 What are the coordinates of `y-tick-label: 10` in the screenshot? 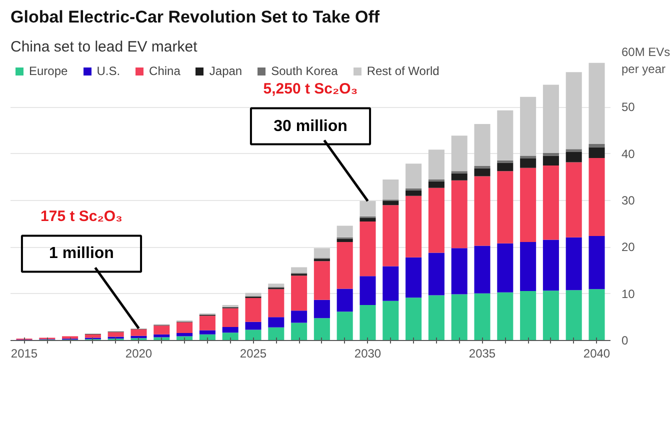 It's located at (629, 293).